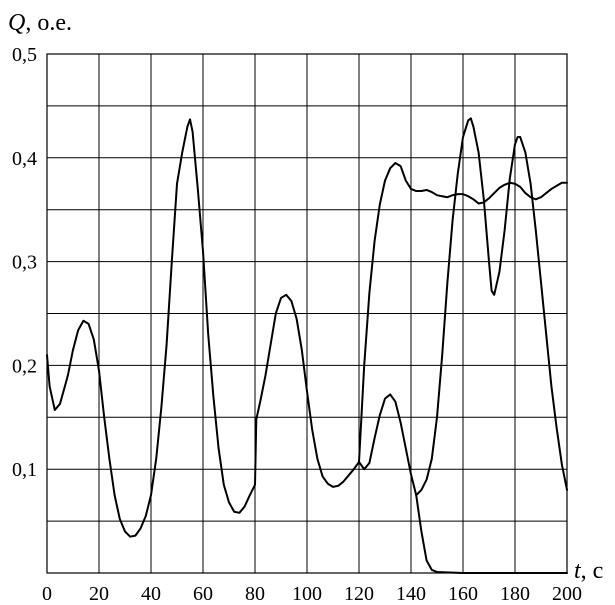 Image resolution: width=615 pixels, height=605 pixels. Describe the element at coordinates (567, 594) in the screenshot. I see `x-tick-label: 200` at that location.